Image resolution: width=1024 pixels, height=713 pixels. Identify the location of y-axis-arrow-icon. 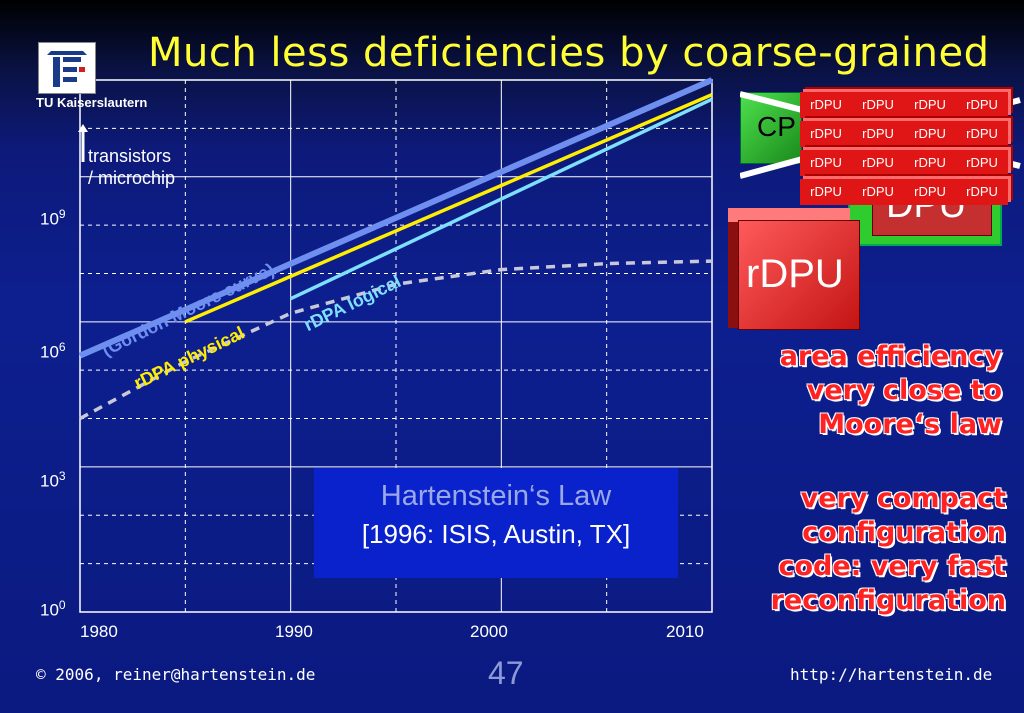
(84, 146).